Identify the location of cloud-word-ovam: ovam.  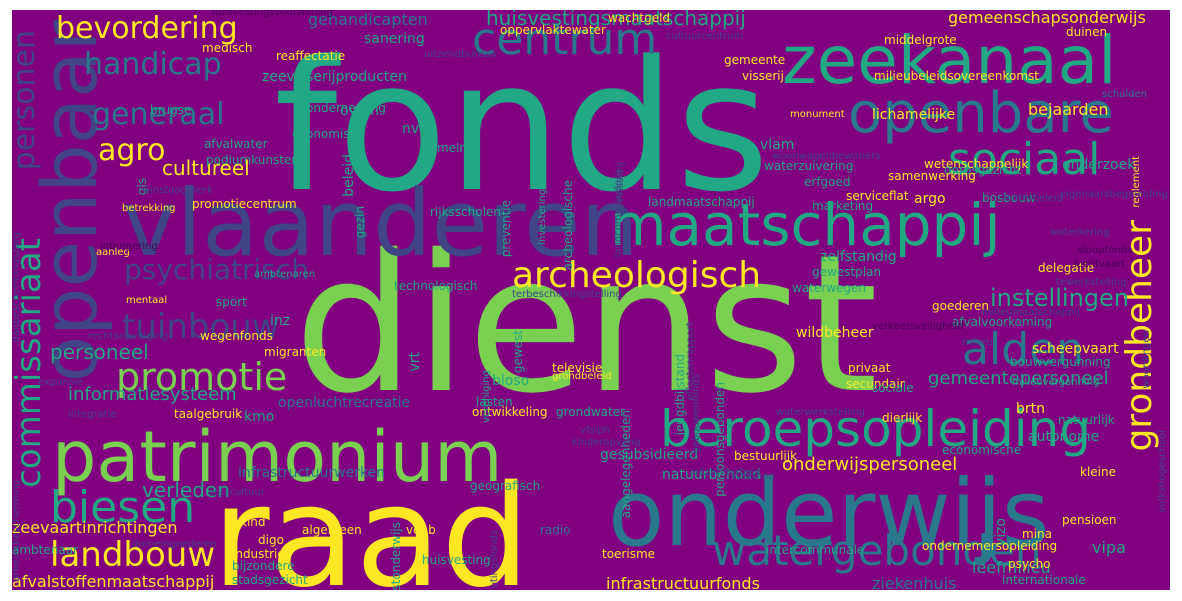
(360, 111).